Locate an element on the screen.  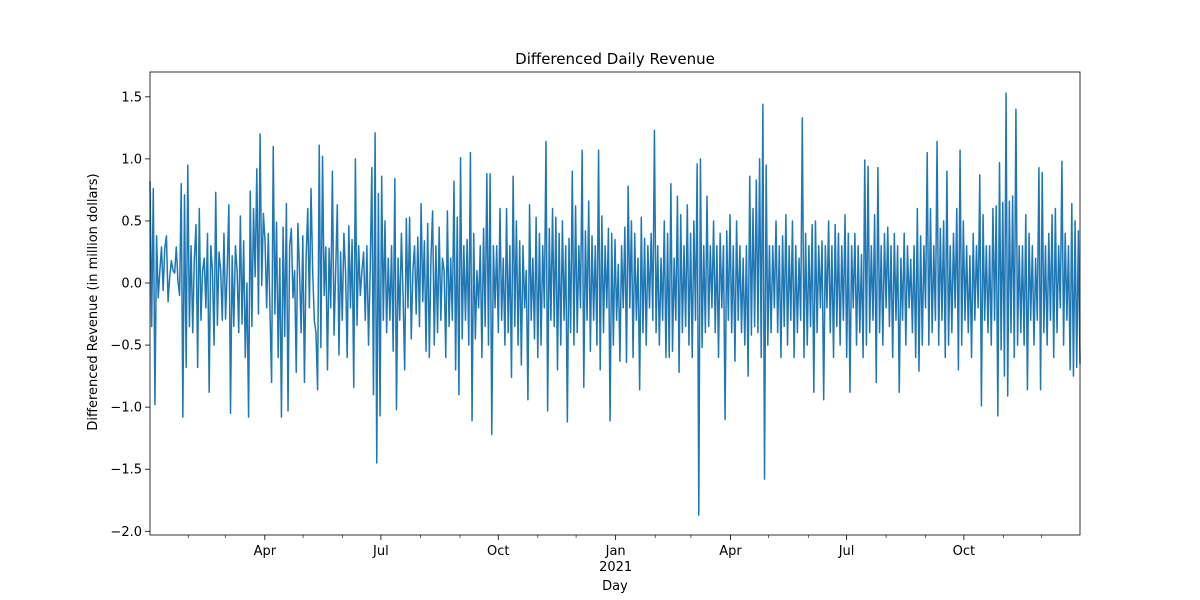
y-tick-label: −2.0 is located at coordinates (126, 532).